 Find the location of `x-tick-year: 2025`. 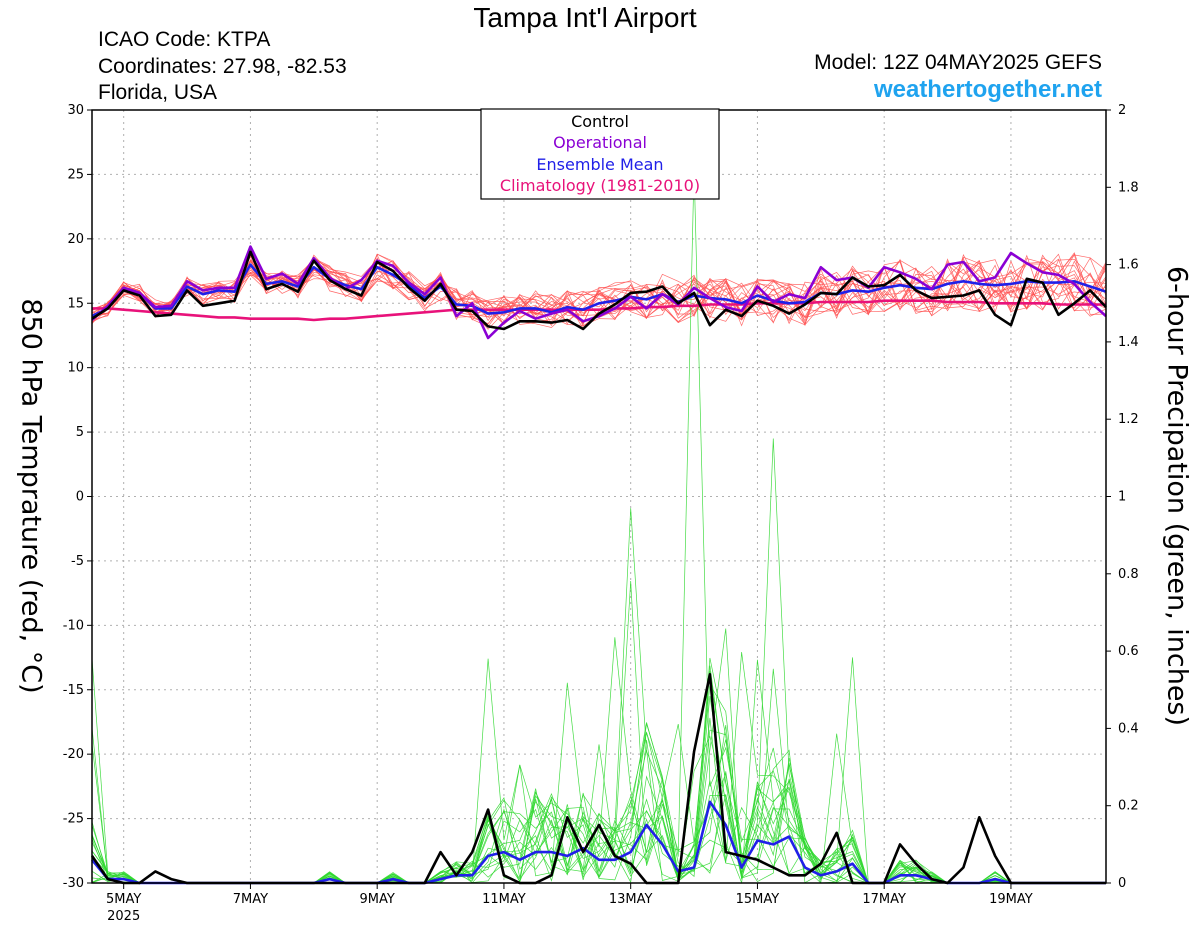

x-tick-year: 2025 is located at coordinates (123, 916).